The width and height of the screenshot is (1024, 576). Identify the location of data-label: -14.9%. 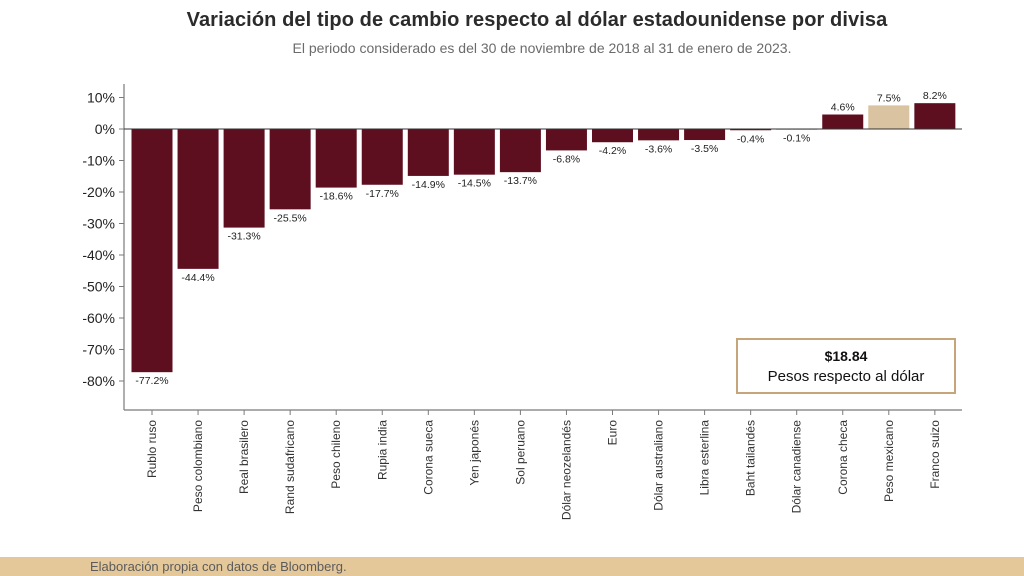
(428, 185).